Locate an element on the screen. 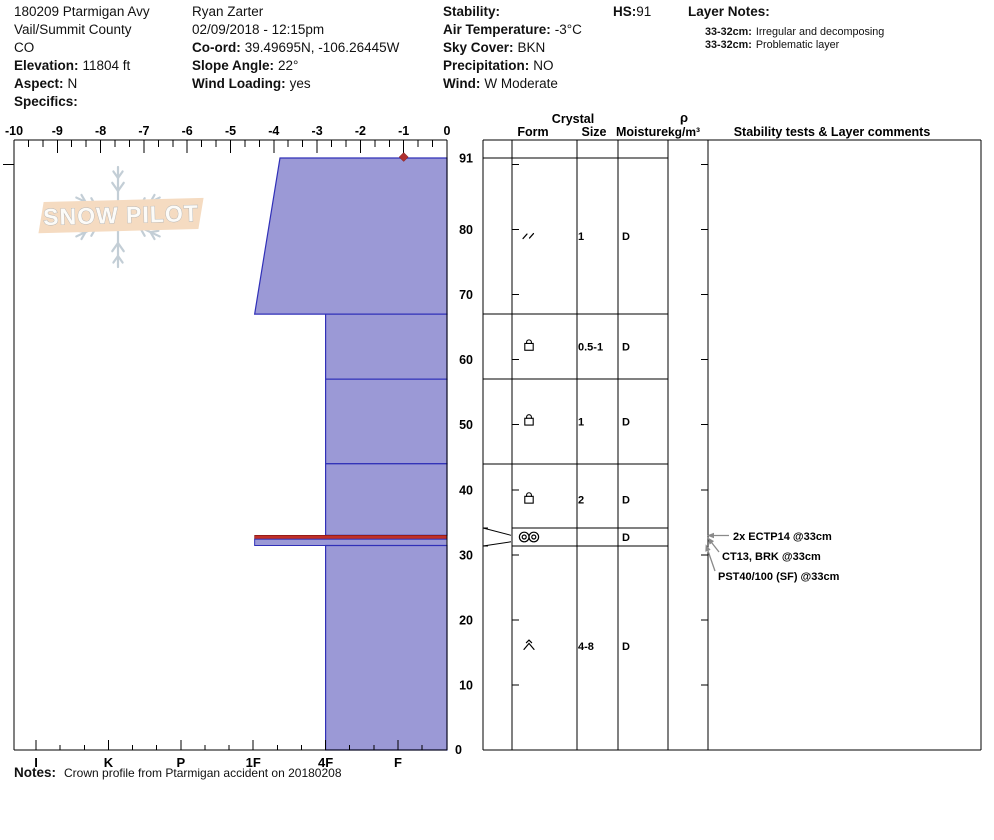 This screenshot has width=994, height=840. density-unit-header: kg/m³ is located at coordinates (684, 132).